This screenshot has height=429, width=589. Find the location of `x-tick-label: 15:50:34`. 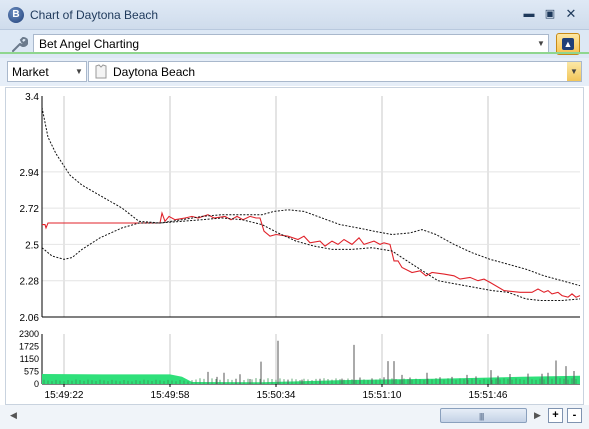

x-tick-label: 15:50:34 is located at coordinates (276, 395).